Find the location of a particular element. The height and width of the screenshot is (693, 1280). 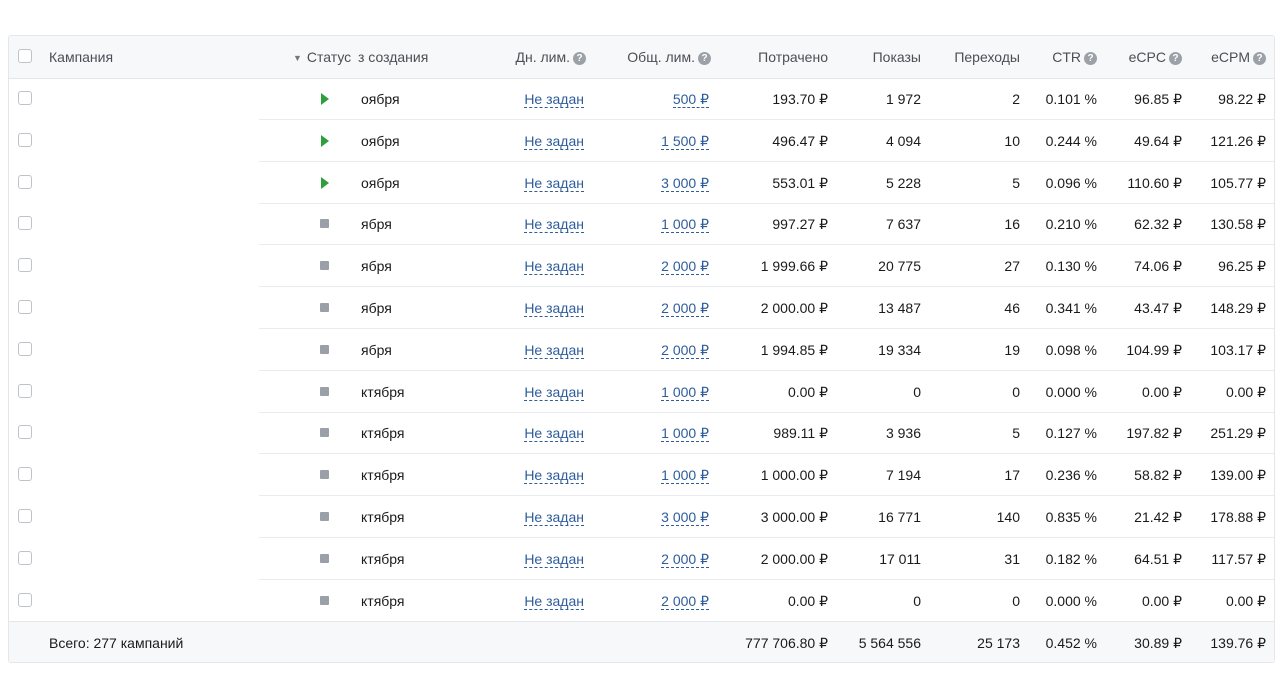

header-ecpc: eCPC? is located at coordinates (1155, 57).